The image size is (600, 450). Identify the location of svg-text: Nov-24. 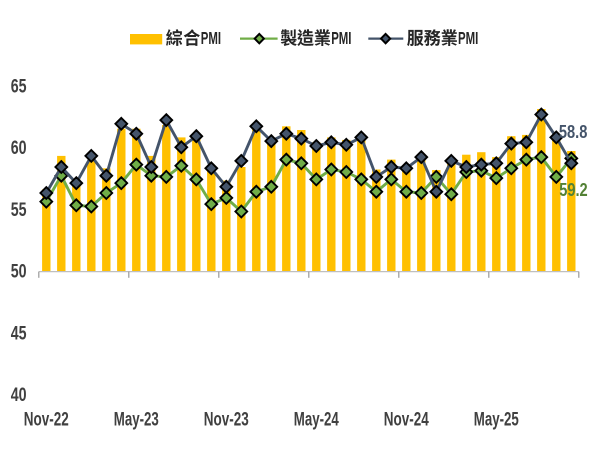
(406, 420).